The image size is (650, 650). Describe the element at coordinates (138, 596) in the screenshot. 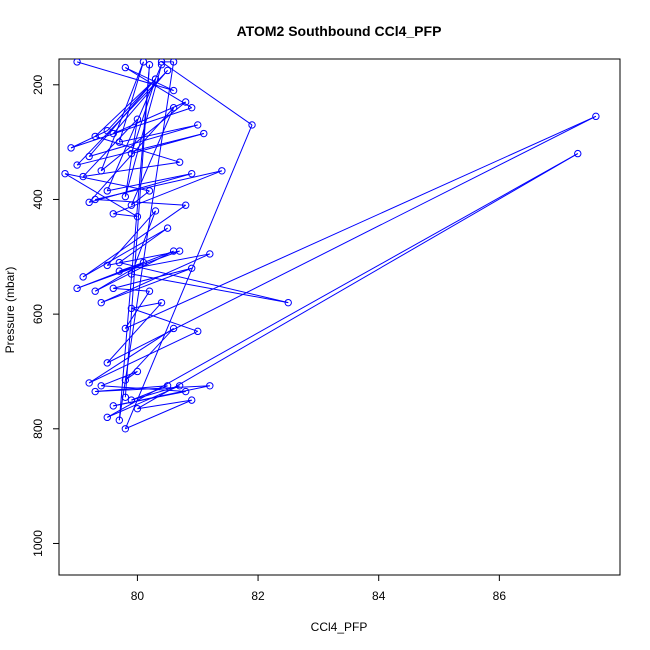

I see `x-tick-label: 80` at that location.